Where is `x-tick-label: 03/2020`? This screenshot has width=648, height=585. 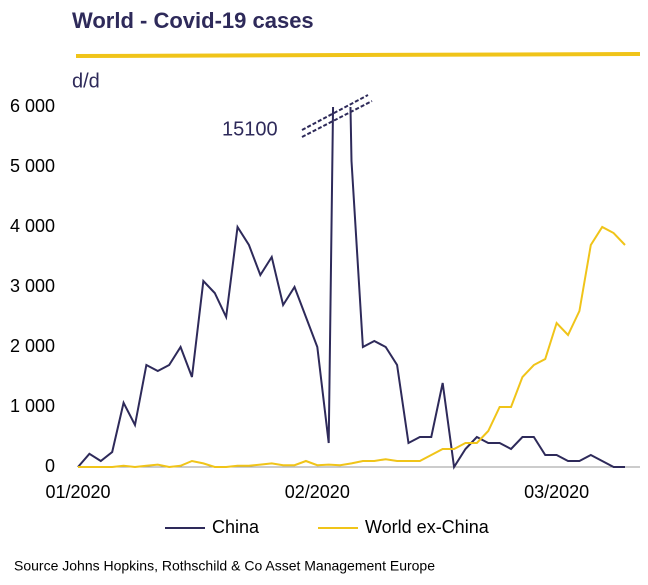 x-tick-label: 03/2020 is located at coordinates (556, 492).